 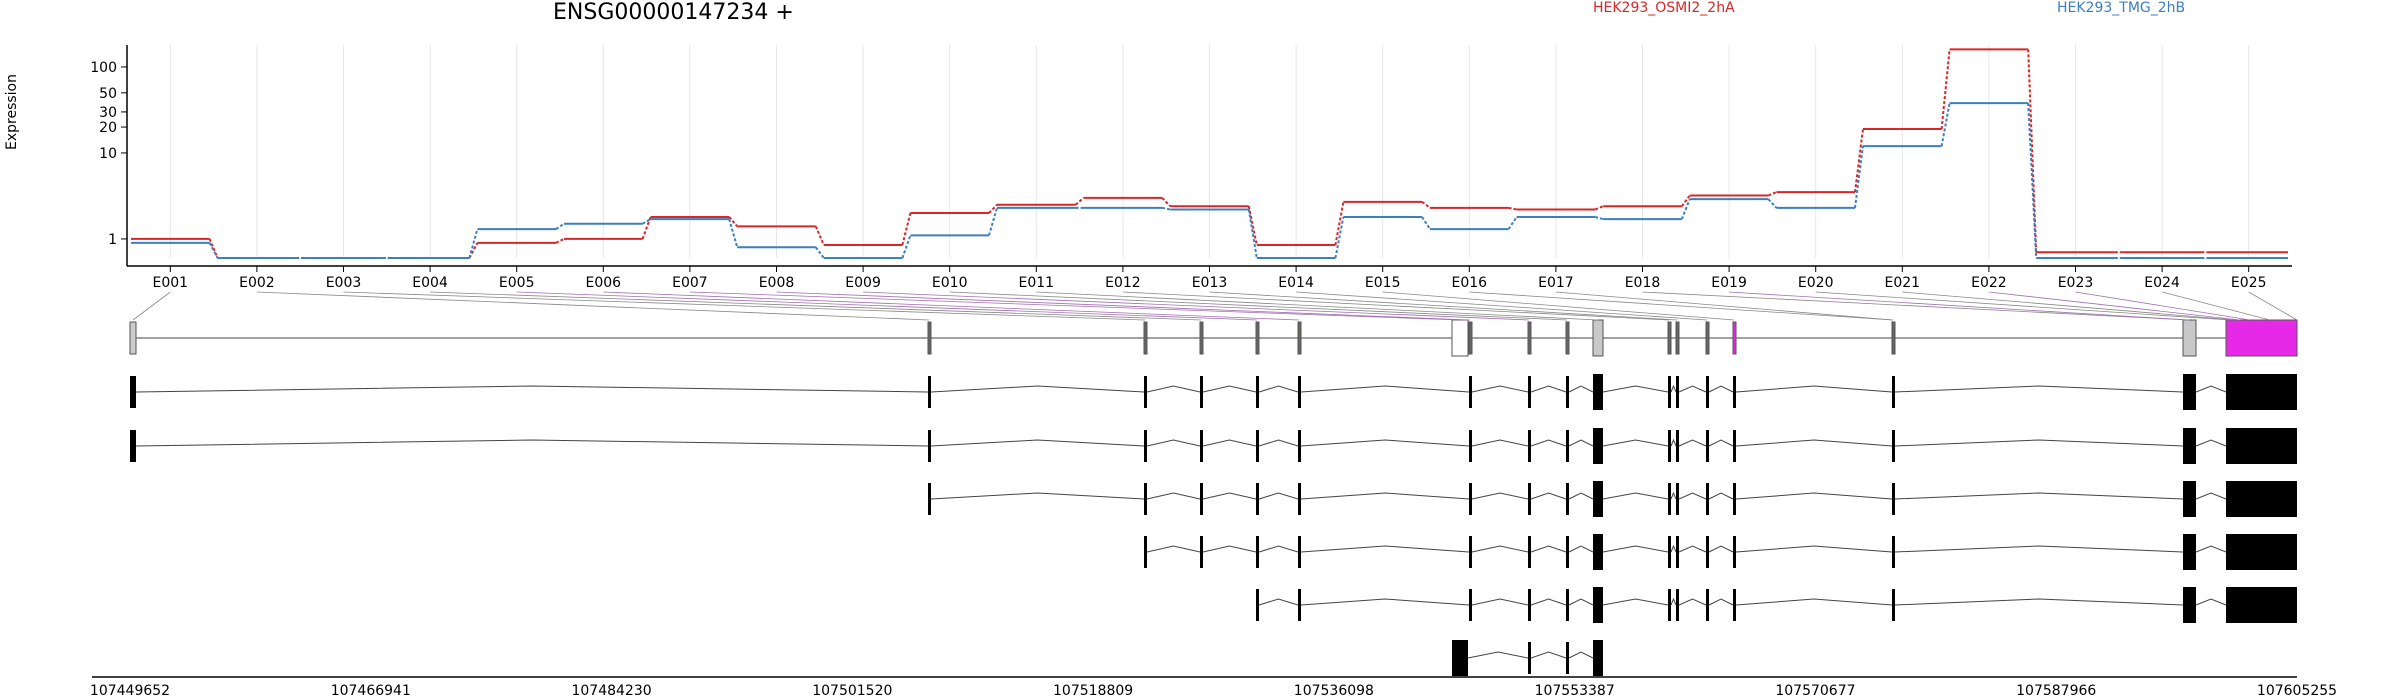 I want to click on y-tick-label: 50, so click(x=108, y=94).